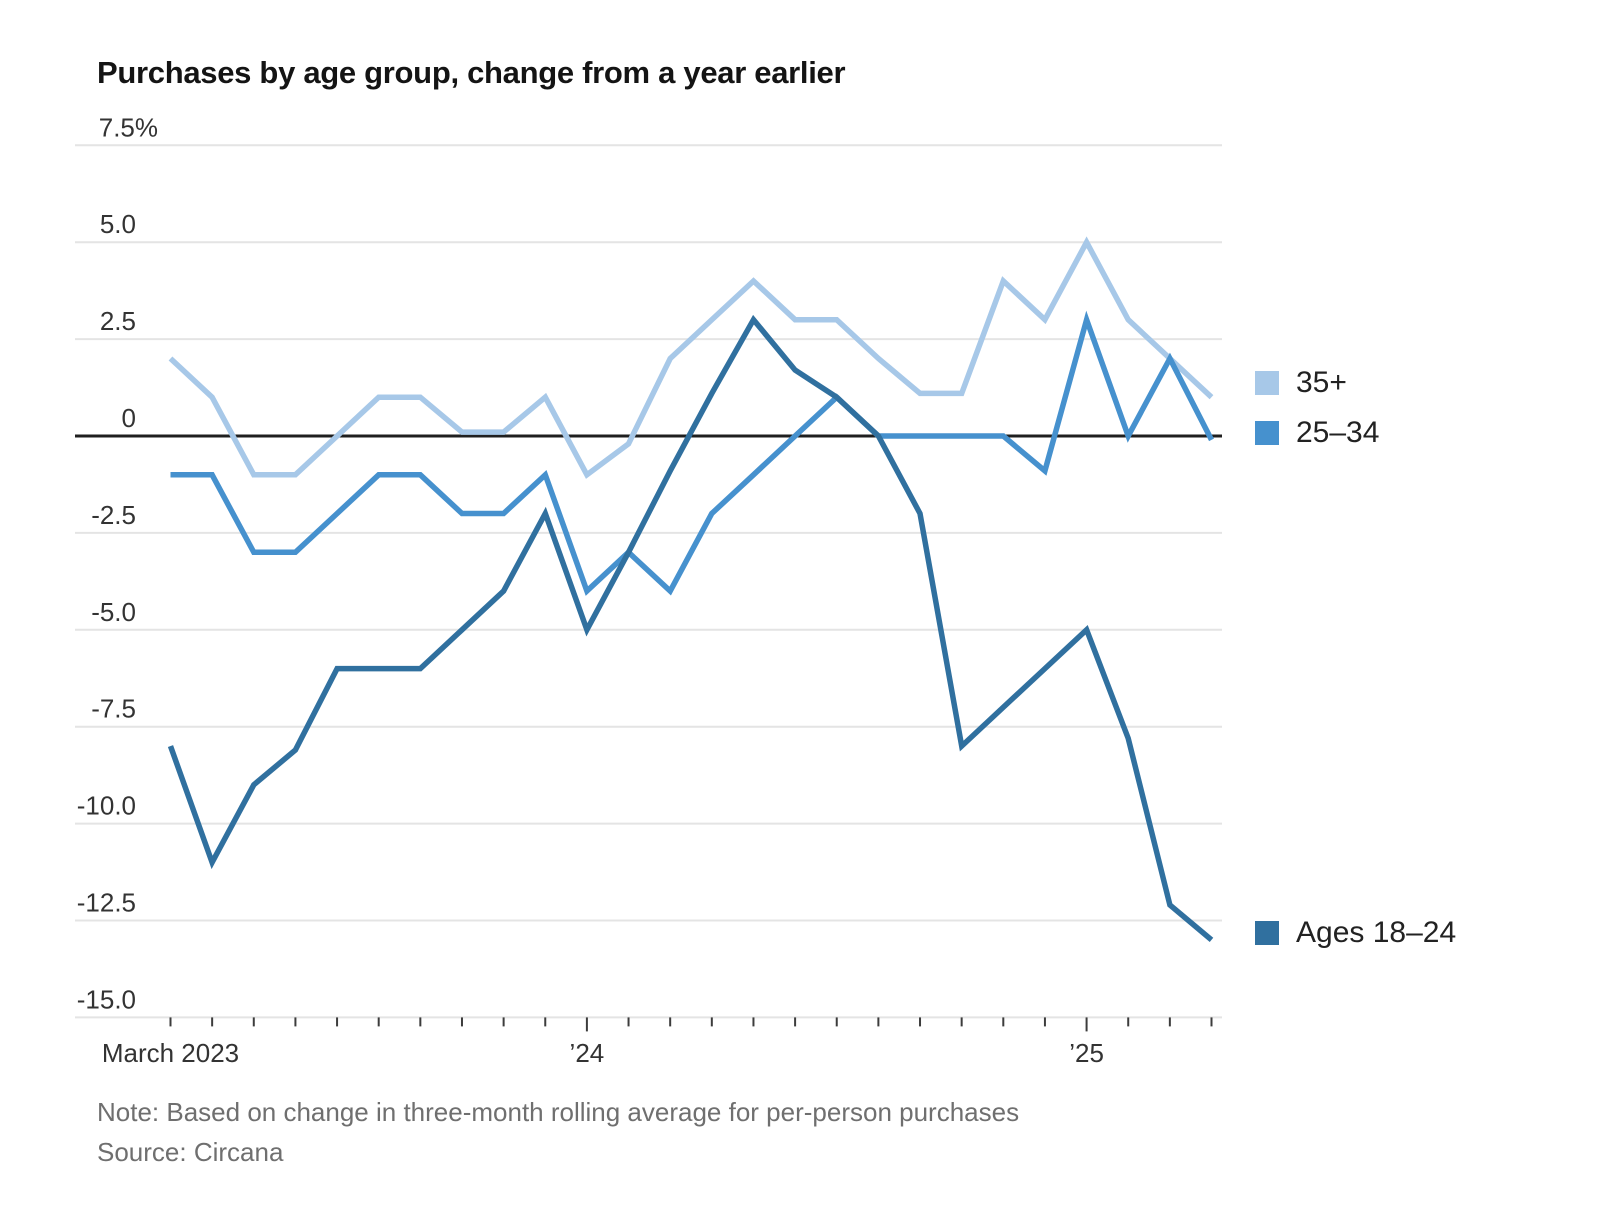 The width and height of the screenshot is (1600, 1214). Describe the element at coordinates (1086, 1053) in the screenshot. I see `x-axis-label: ’25` at that location.